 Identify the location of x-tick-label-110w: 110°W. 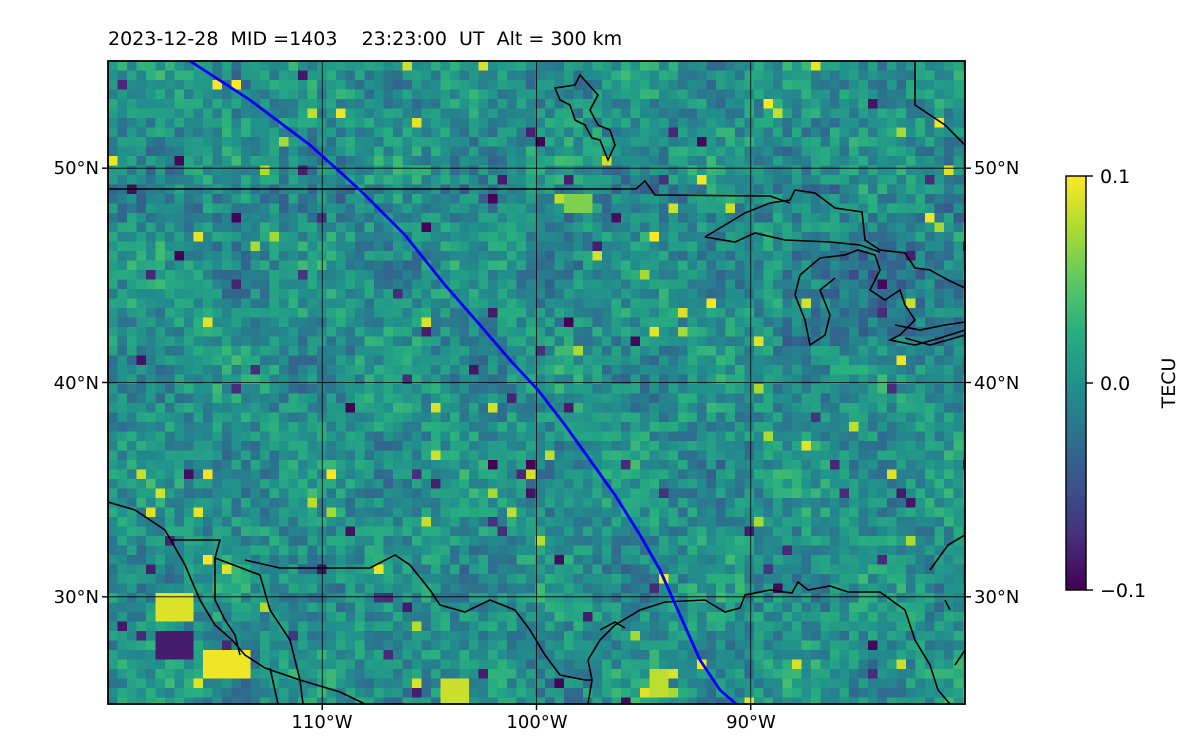
(321, 722).